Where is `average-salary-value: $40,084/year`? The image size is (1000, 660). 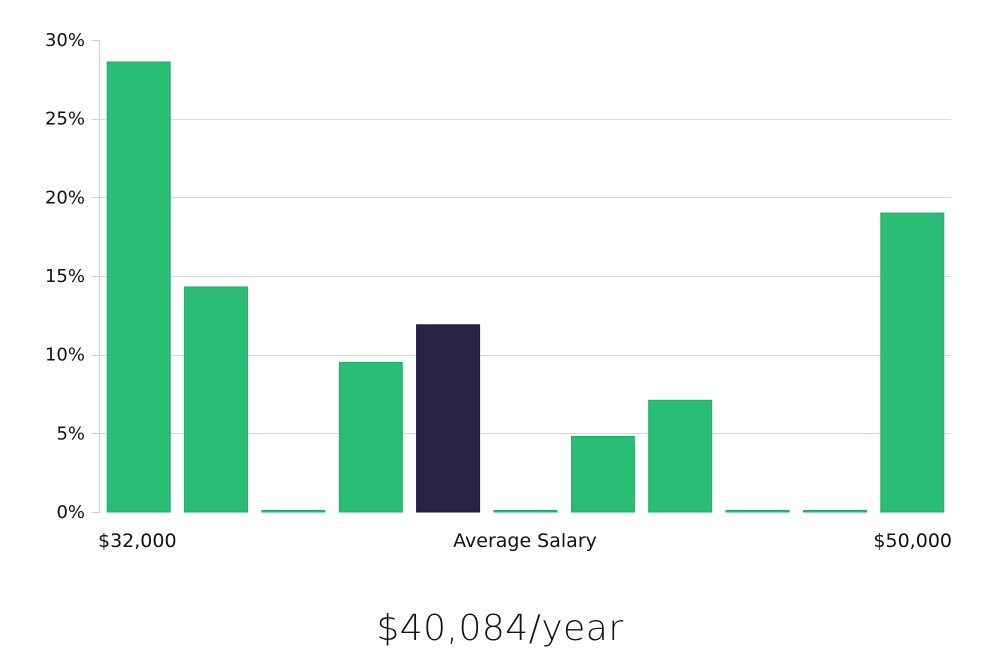 average-salary-value: $40,084/year is located at coordinates (500, 628).